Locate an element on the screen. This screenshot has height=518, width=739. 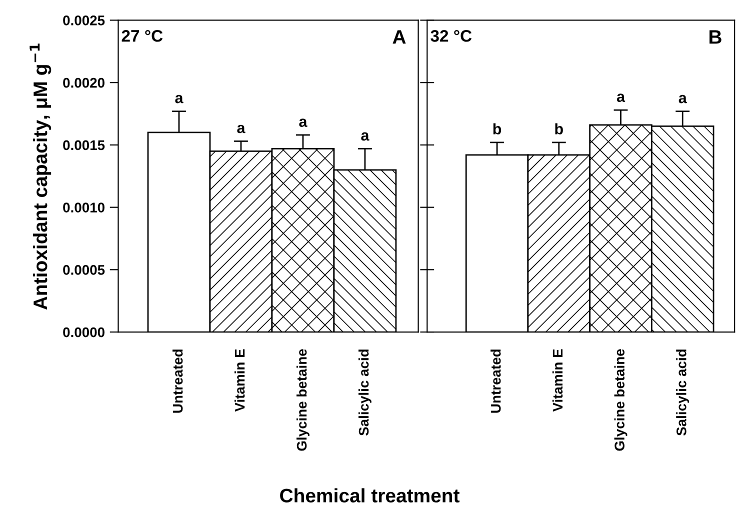
annotation: B is located at coordinates (716, 37).